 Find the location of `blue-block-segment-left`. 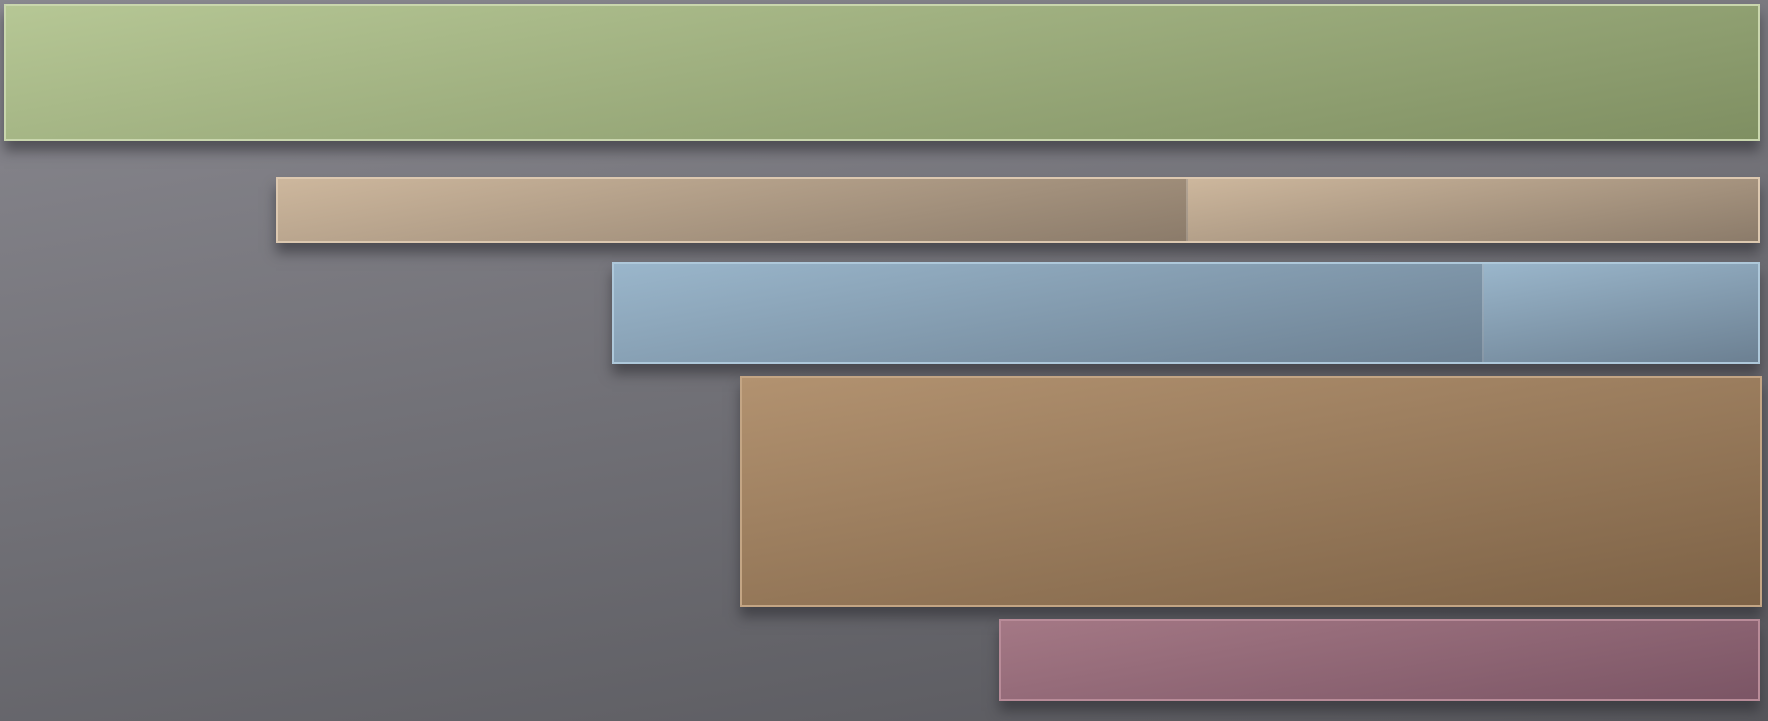

blue-block-segment-left is located at coordinates (1048, 313).